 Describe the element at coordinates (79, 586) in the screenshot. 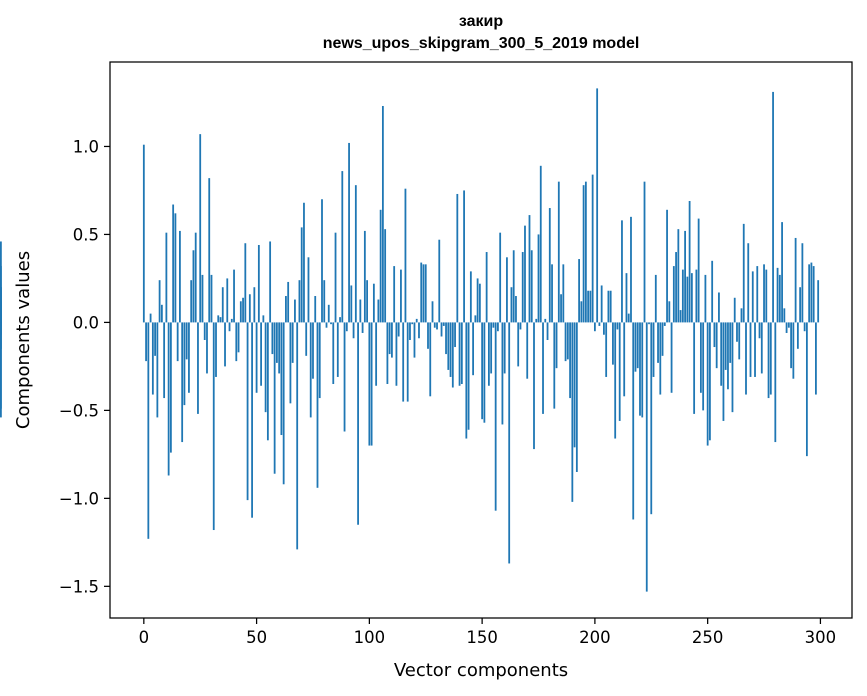

I see `y-tick-label: −1.5` at that location.